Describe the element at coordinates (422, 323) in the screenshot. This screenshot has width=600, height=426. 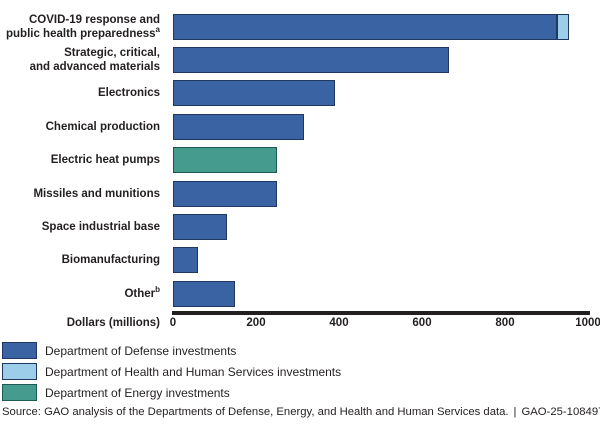
I see `x-tick-label: 600` at that location.